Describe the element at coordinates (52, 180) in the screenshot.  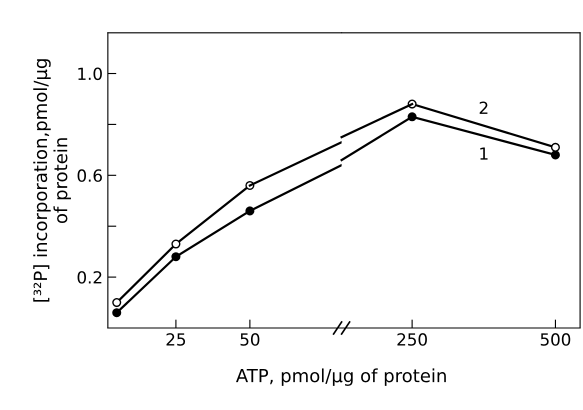
I see `y-axis-title: [³²P] incorporation,pmol/μg of protein` at that location.